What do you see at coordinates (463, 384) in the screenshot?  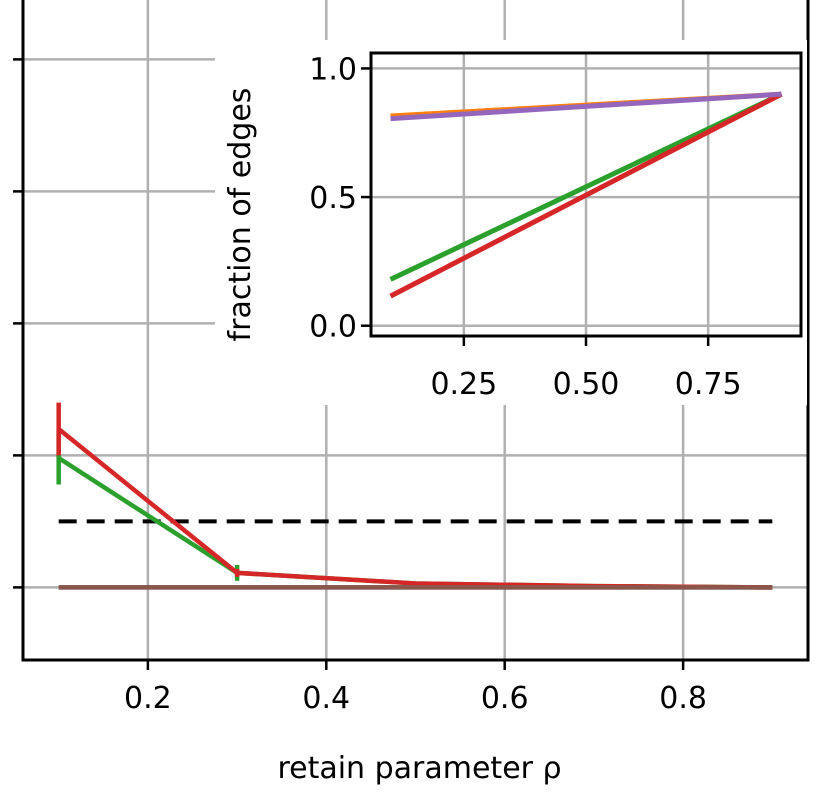 I see `inset-x-tick-label: 0.25` at bounding box center [463, 384].